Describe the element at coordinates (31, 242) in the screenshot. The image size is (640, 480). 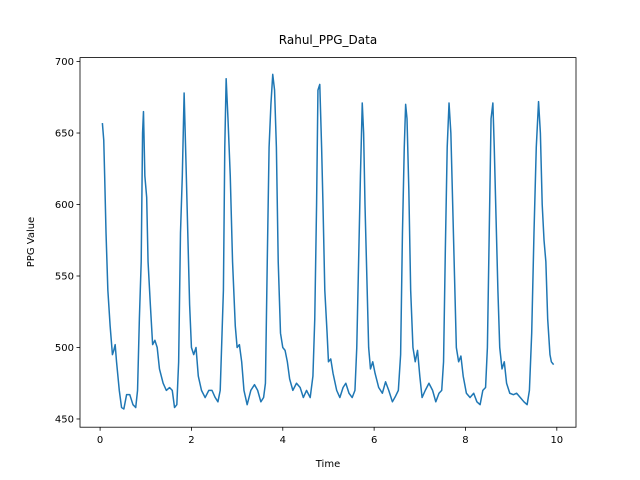
I see `y-axis-label: PPG Value` at that location.